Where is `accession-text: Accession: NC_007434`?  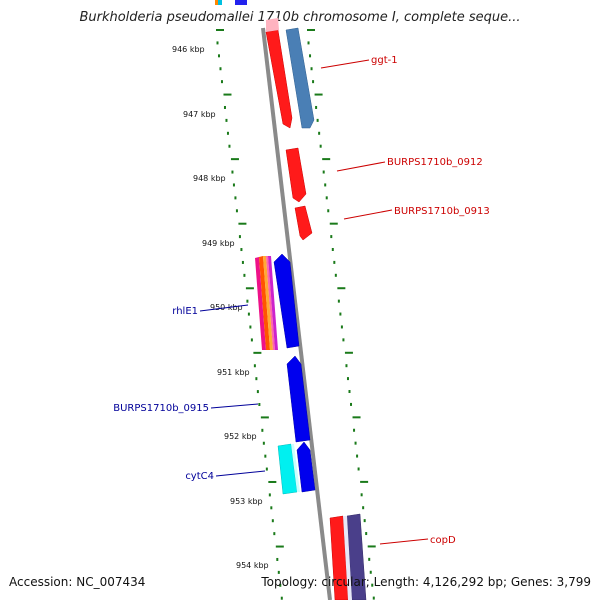
accession-text: Accession: NC_007434 is located at coordinates (77, 582).